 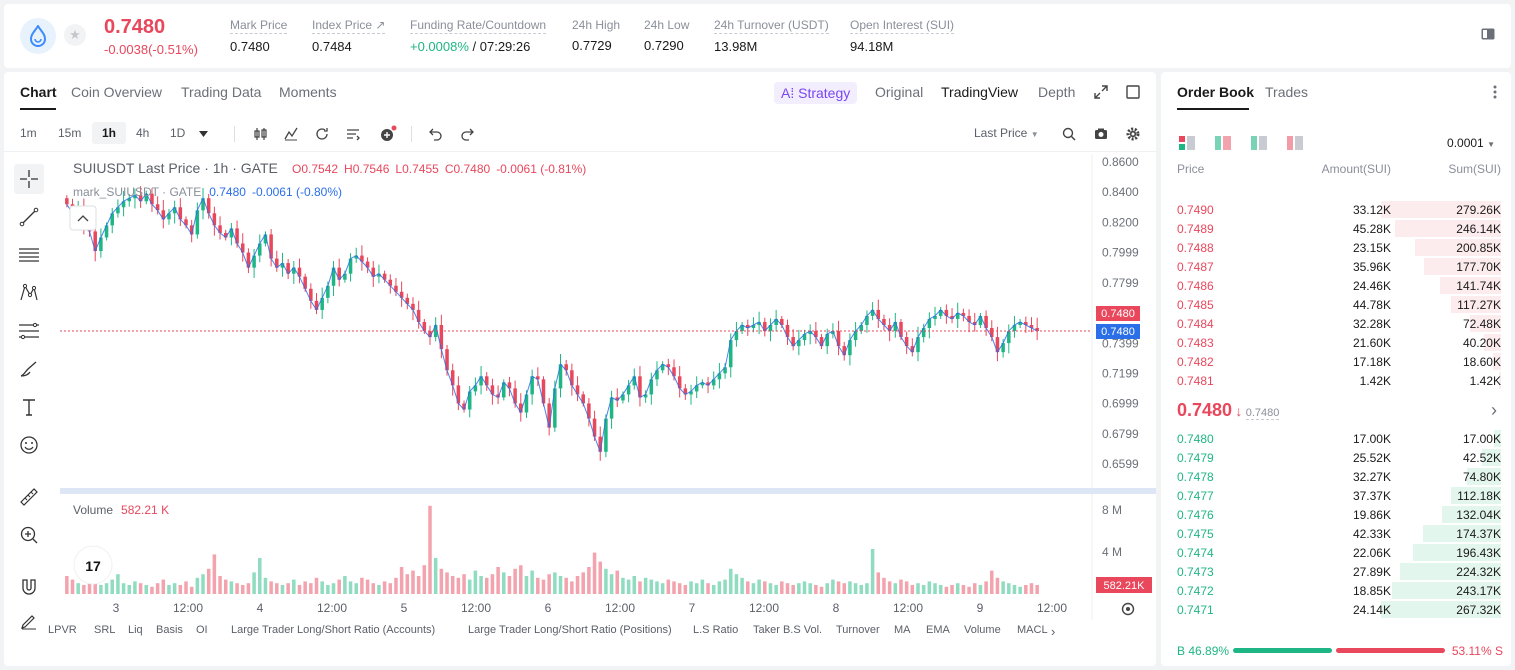 What do you see at coordinates (1336, 247) in the screenshot?
I see `ask-row: 0.7488 23.15K 200.85K` at bounding box center [1336, 247].